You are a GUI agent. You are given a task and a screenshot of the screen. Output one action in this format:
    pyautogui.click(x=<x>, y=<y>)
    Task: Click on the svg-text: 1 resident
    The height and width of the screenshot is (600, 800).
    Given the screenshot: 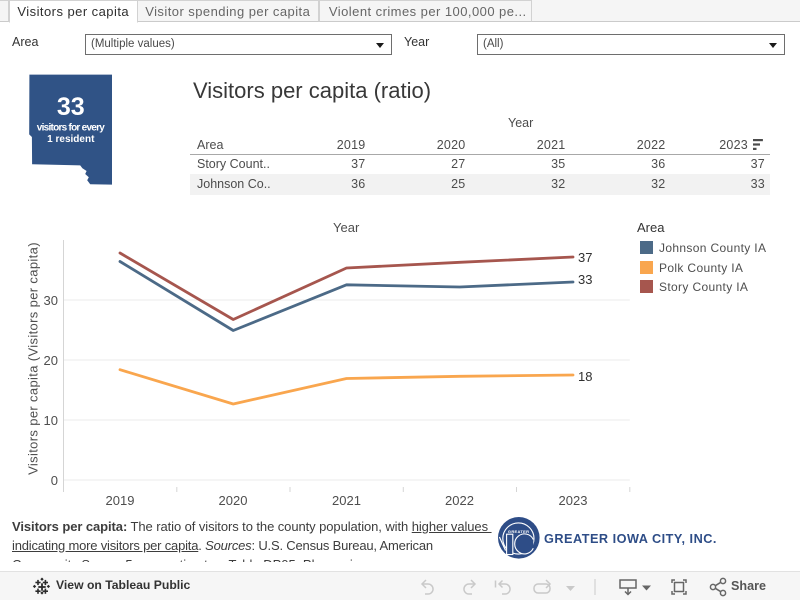 What is the action you would take?
    pyautogui.click(x=71, y=139)
    